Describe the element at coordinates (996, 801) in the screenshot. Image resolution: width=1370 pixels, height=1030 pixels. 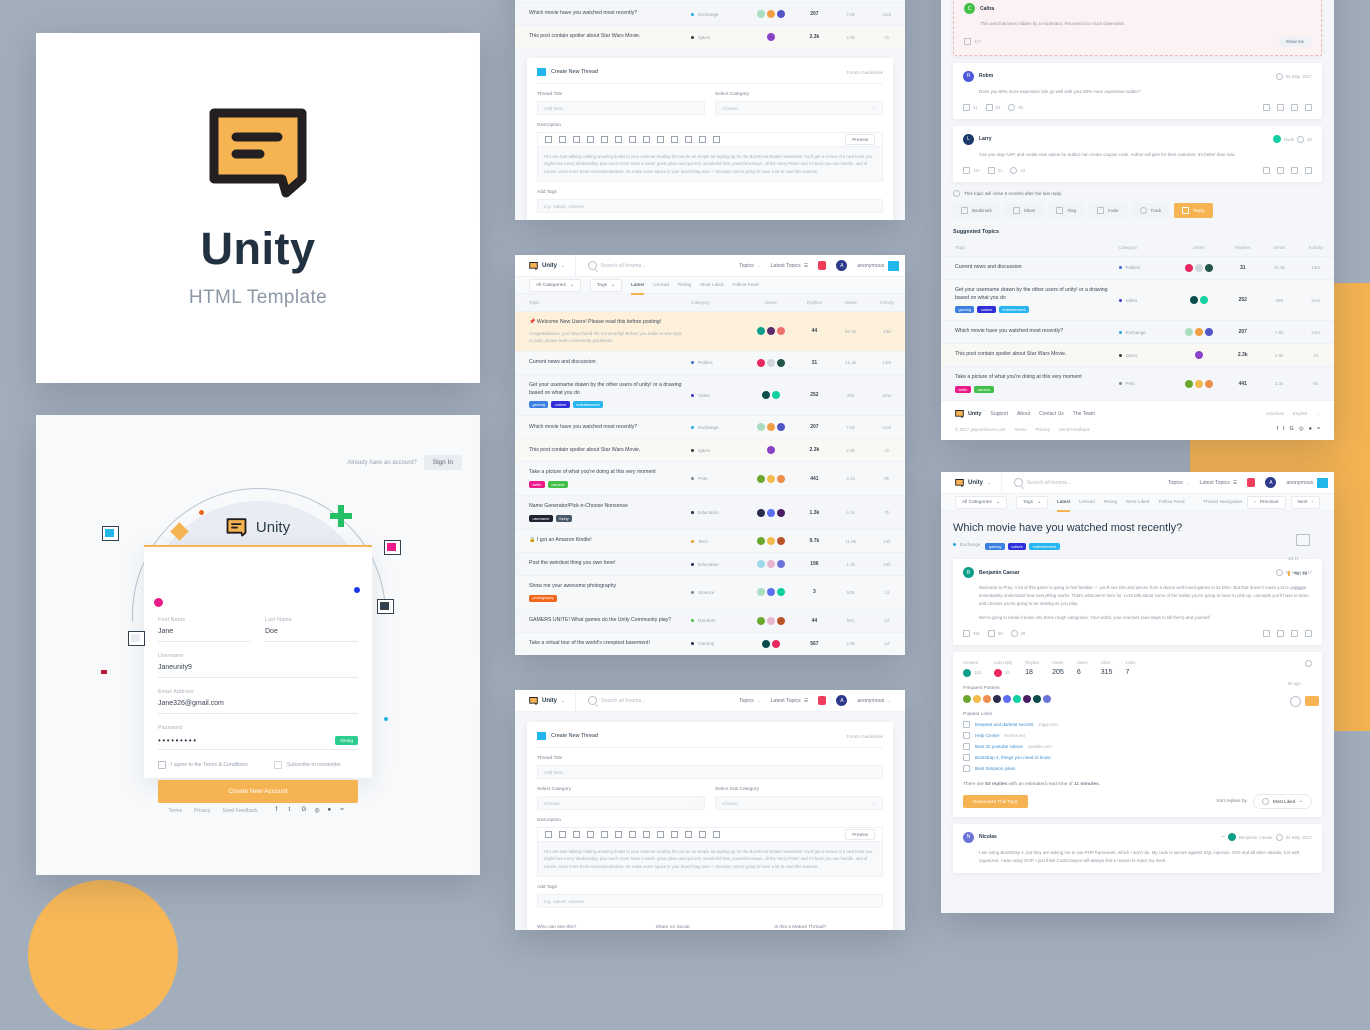
I see `summarize-topic-button: Summarize This Topic` at that location.